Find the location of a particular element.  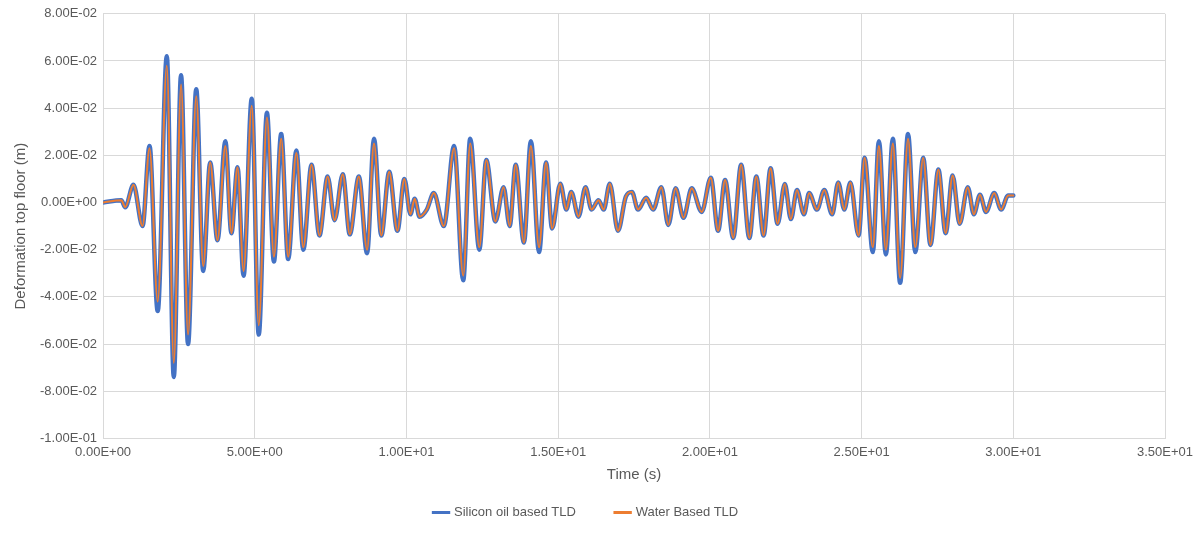

legend-label: Water Based TLD is located at coordinates (687, 512).